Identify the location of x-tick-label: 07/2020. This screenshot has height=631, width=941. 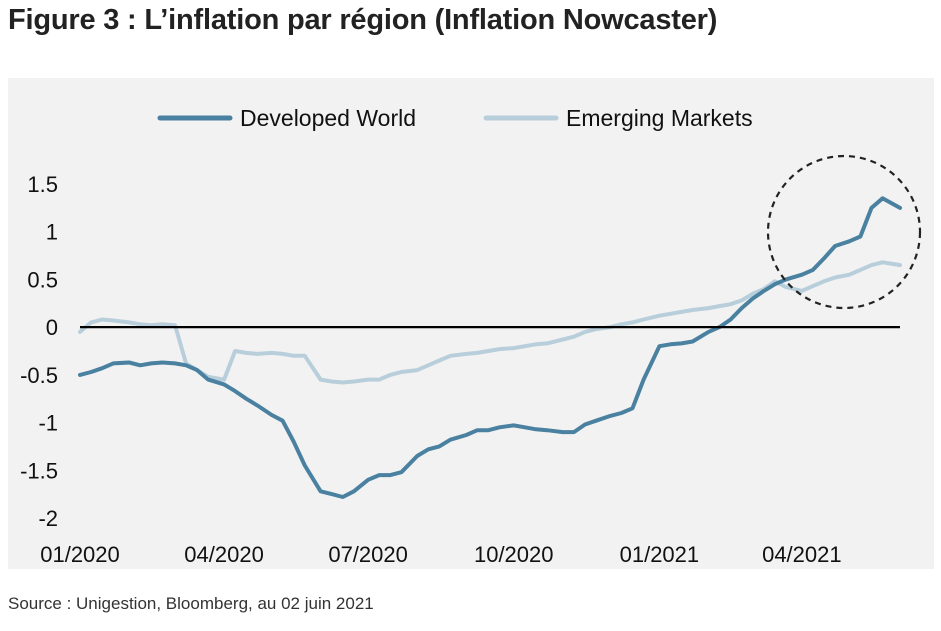
(368, 554).